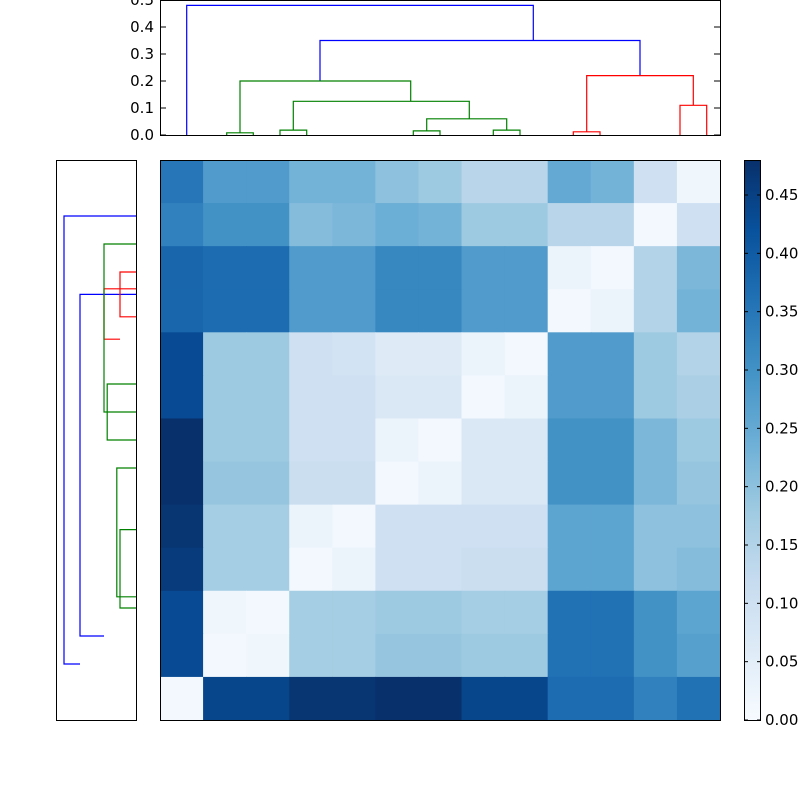  What do you see at coordinates (142, 135) in the screenshot?
I see `y-tick-label: 0.0` at bounding box center [142, 135].